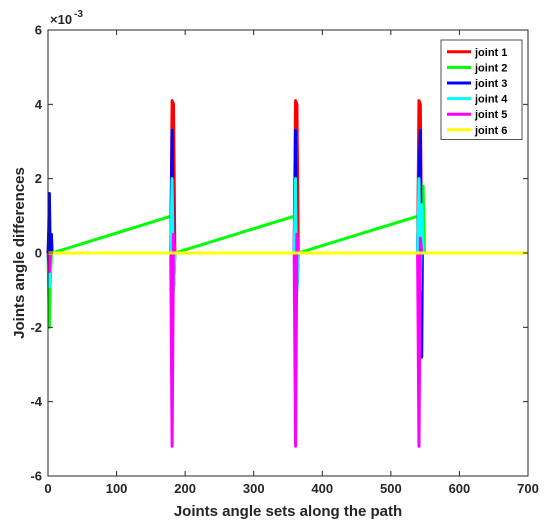 The image size is (550, 524). What do you see at coordinates (38, 253) in the screenshot?
I see `y-tick-label: 0` at bounding box center [38, 253].